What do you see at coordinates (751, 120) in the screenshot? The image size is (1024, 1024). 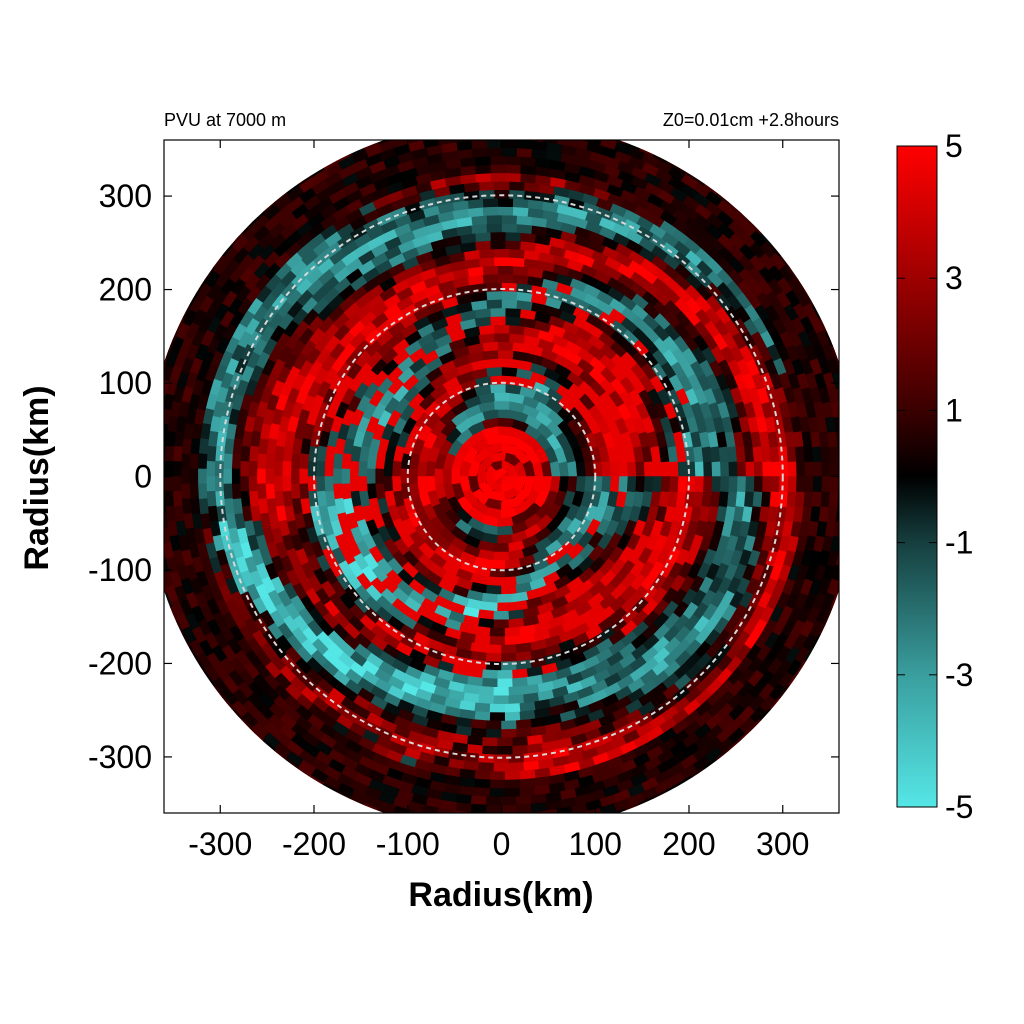 I see `title-right: Z0=0.01cm +2.8hours` at bounding box center [751, 120].